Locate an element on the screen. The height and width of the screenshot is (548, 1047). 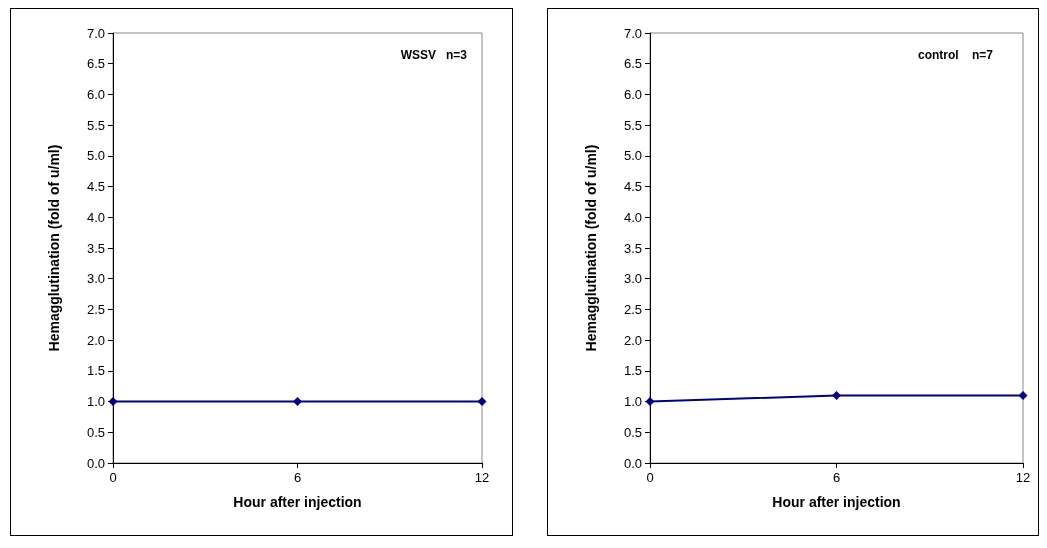
annotation: WSSV n=3 is located at coordinates (434, 55).